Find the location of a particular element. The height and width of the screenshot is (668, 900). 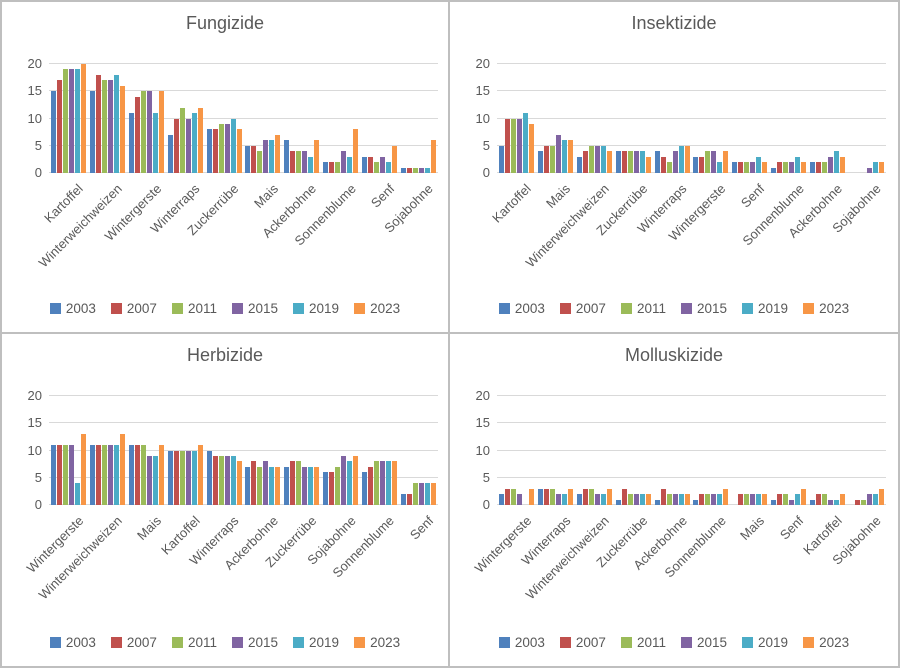

legend-item: 2023 is located at coordinates (377, 642).